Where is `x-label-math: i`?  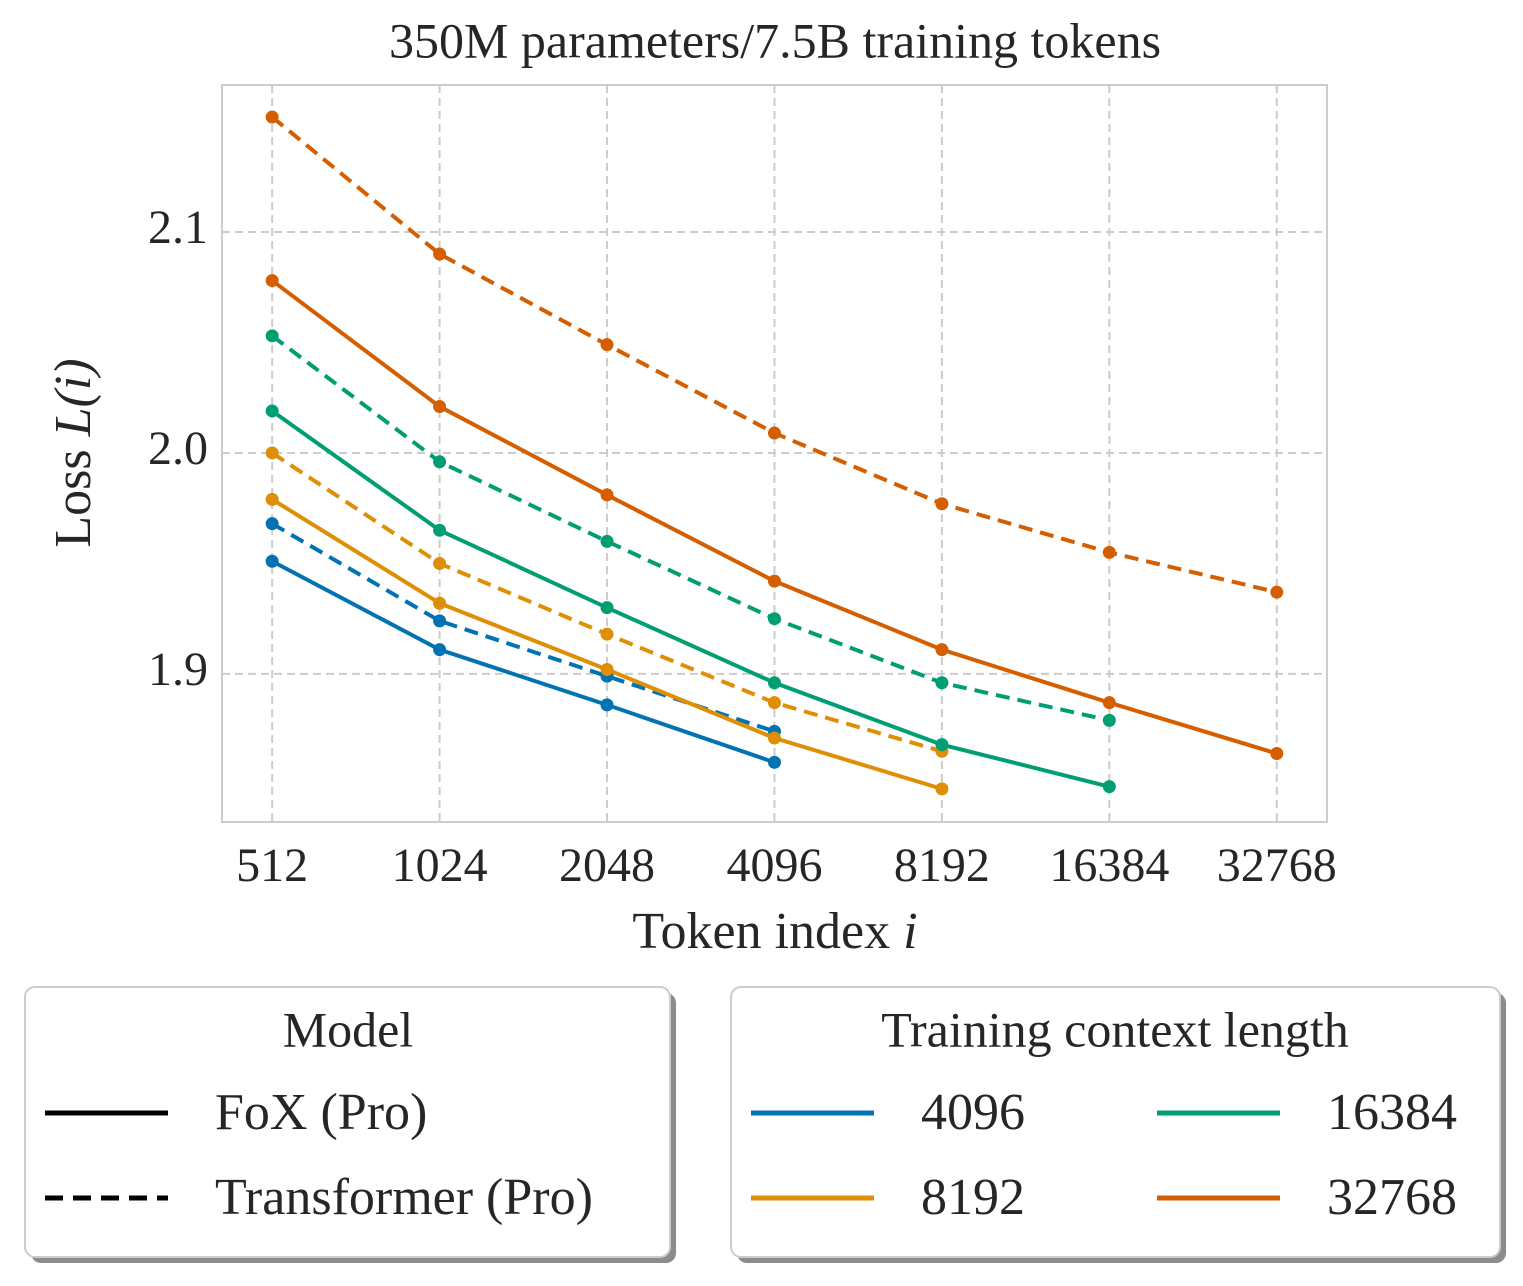 x-label-math: i is located at coordinates (910, 931).